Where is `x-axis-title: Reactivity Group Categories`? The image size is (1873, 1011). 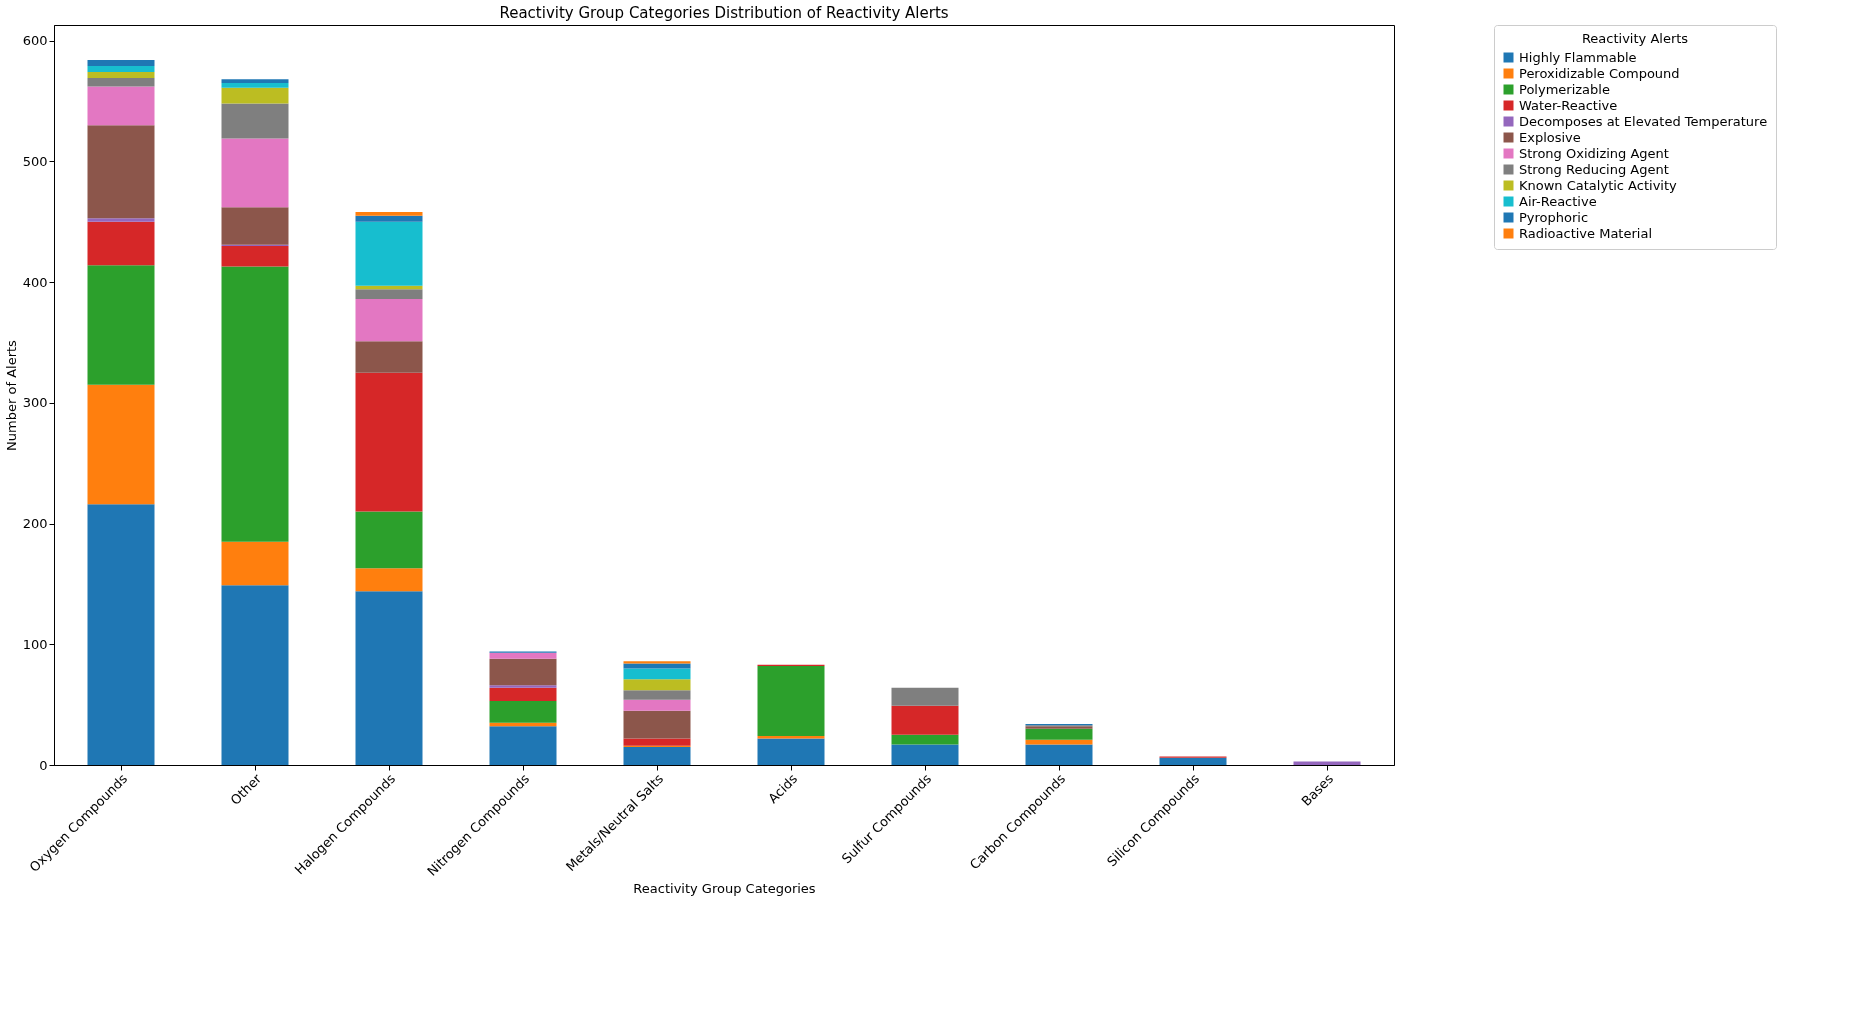 x-axis-title: Reactivity Group Categories is located at coordinates (724, 888).